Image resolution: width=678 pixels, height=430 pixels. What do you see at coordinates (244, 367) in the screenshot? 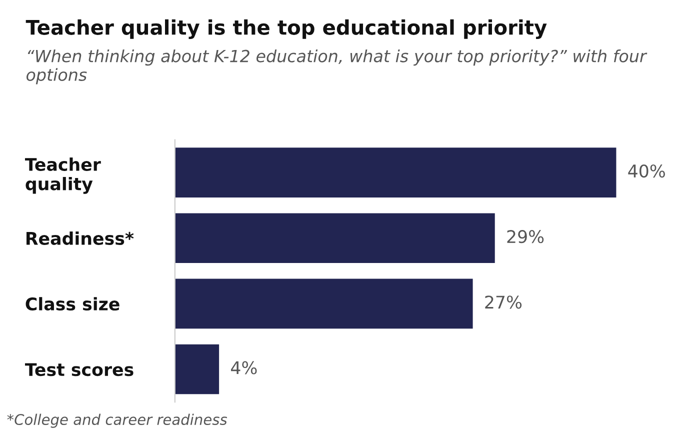
I see `data-label: 4%` at bounding box center [244, 367].